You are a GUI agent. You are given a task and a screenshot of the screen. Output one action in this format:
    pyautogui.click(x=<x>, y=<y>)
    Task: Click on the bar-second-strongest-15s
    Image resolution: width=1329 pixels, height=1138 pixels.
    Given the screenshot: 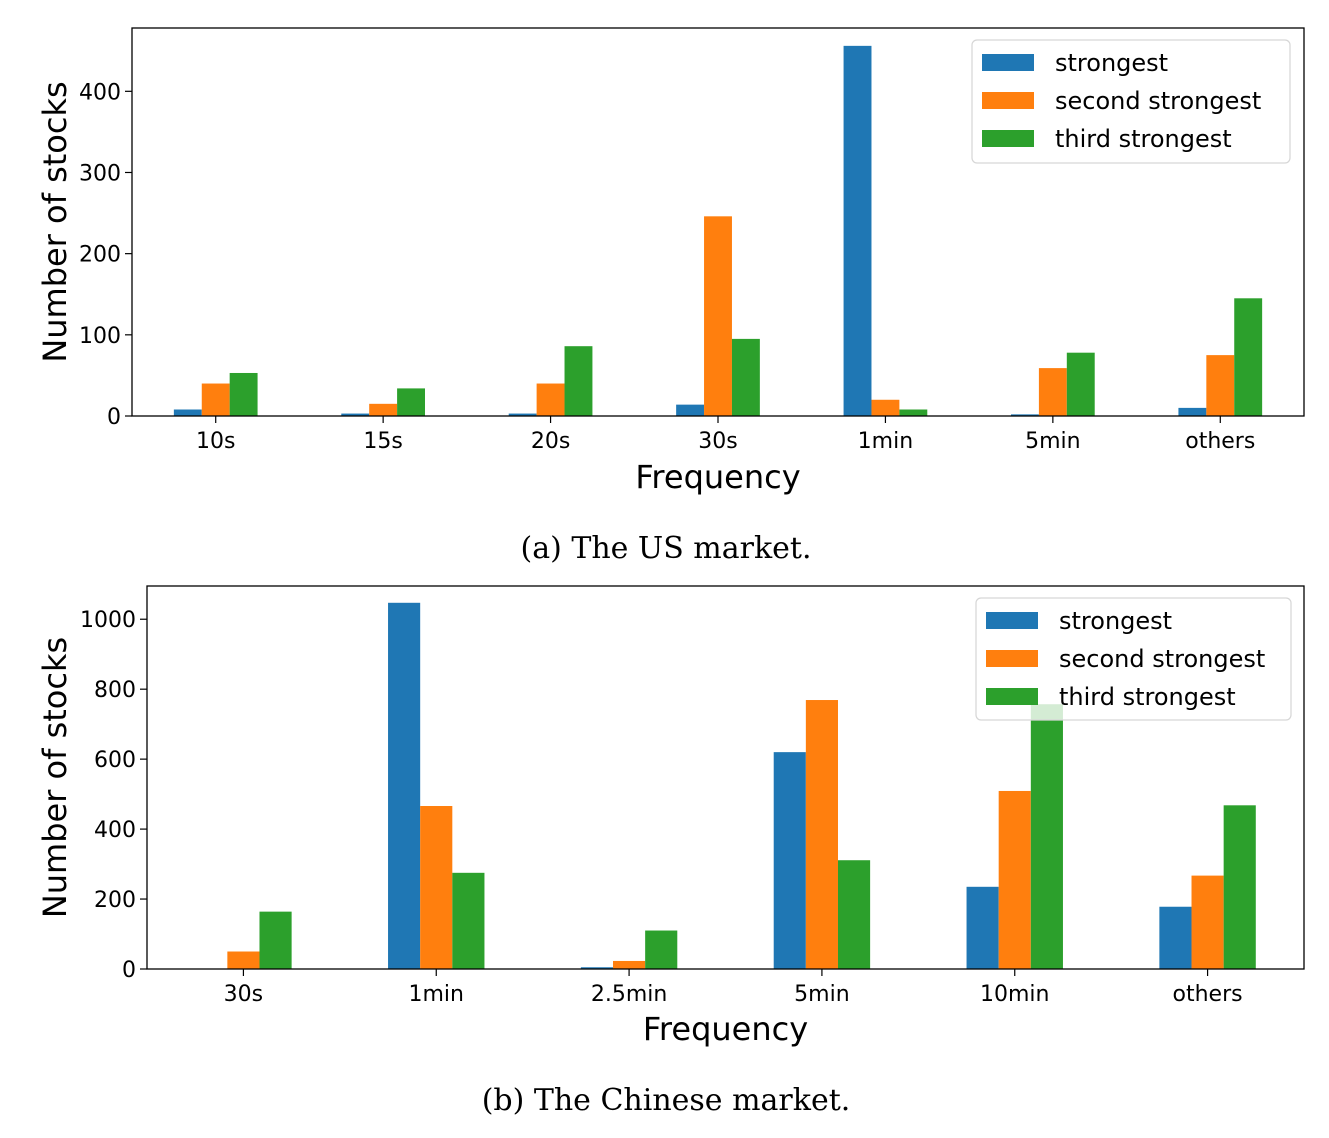 What is the action you would take?
    pyautogui.click(x=383, y=409)
    